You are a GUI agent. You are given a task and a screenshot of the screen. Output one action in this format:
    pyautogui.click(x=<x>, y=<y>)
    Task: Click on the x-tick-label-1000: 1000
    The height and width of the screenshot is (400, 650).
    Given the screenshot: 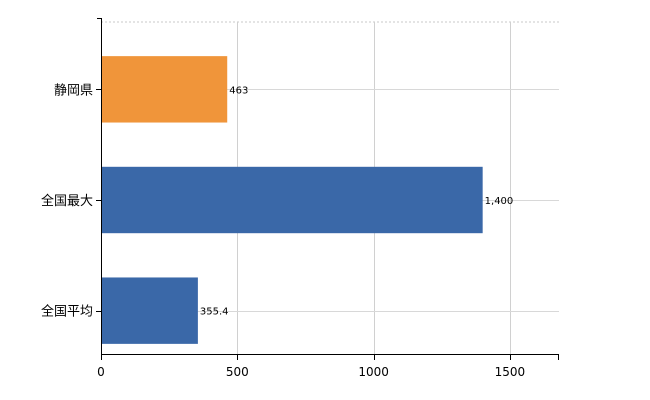 What is the action you would take?
    pyautogui.click(x=373, y=372)
    